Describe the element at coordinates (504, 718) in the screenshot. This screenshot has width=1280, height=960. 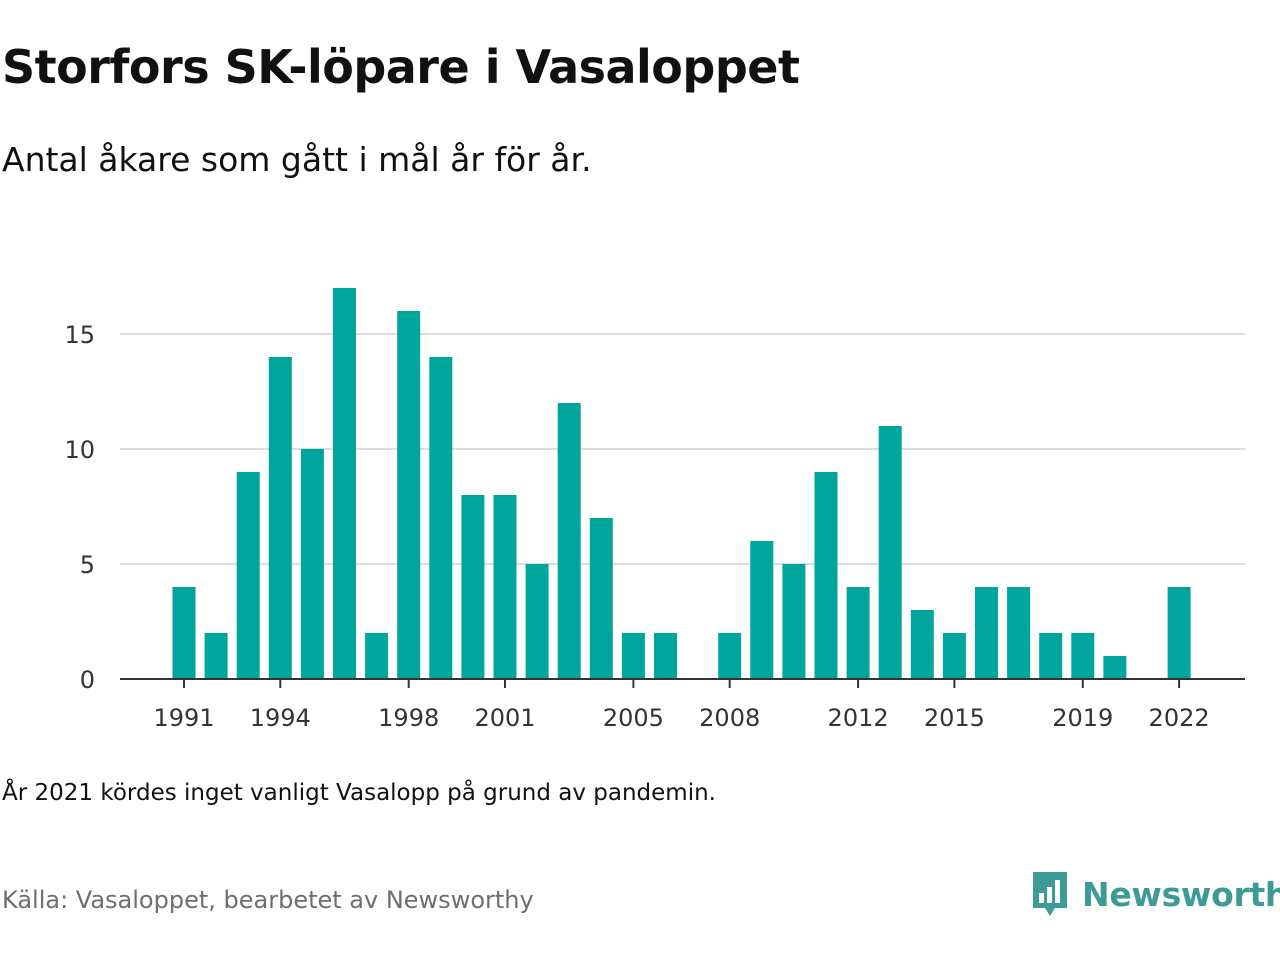
I see `x-tick-label: 2001` at that location.